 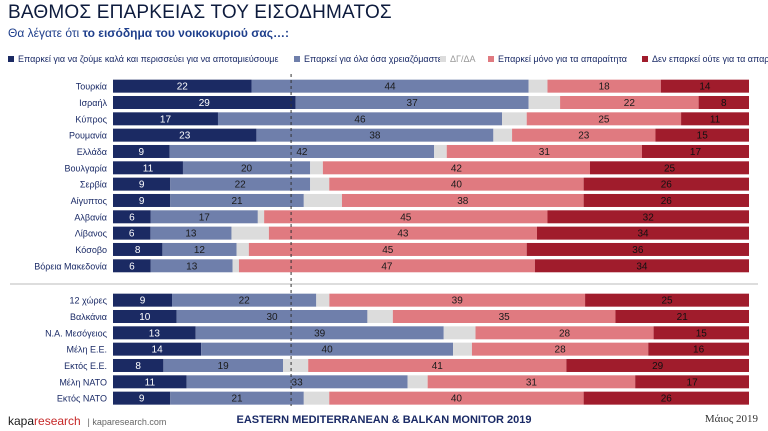 What do you see at coordinates (605, 87) in the screenshot?
I see `data-label: 18` at bounding box center [605, 87].